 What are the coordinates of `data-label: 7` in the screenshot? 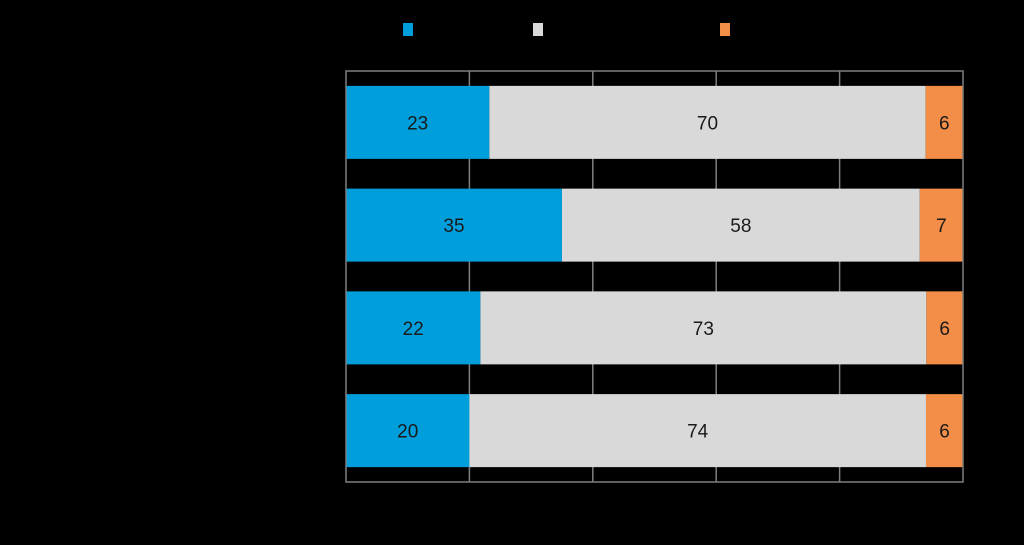 It's located at (941, 226).